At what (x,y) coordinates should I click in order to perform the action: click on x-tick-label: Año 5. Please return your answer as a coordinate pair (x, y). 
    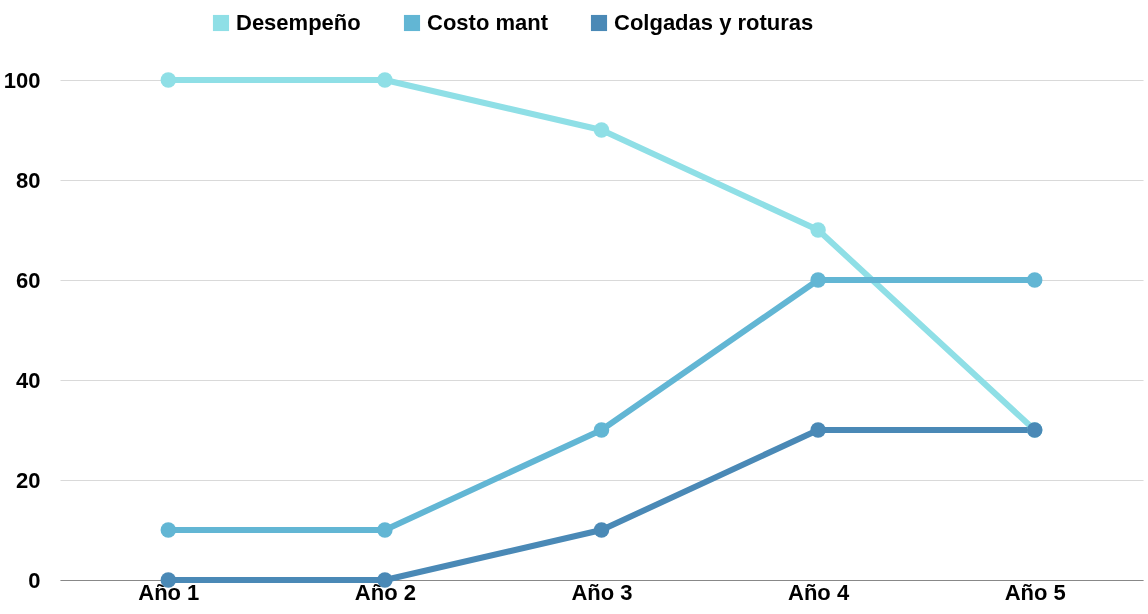
    Looking at the image, I should click on (1035, 592).